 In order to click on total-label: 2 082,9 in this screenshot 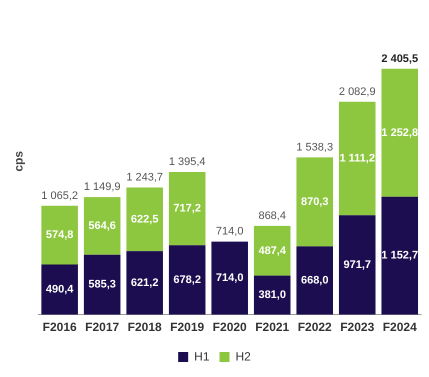, I will do `click(357, 92)`.